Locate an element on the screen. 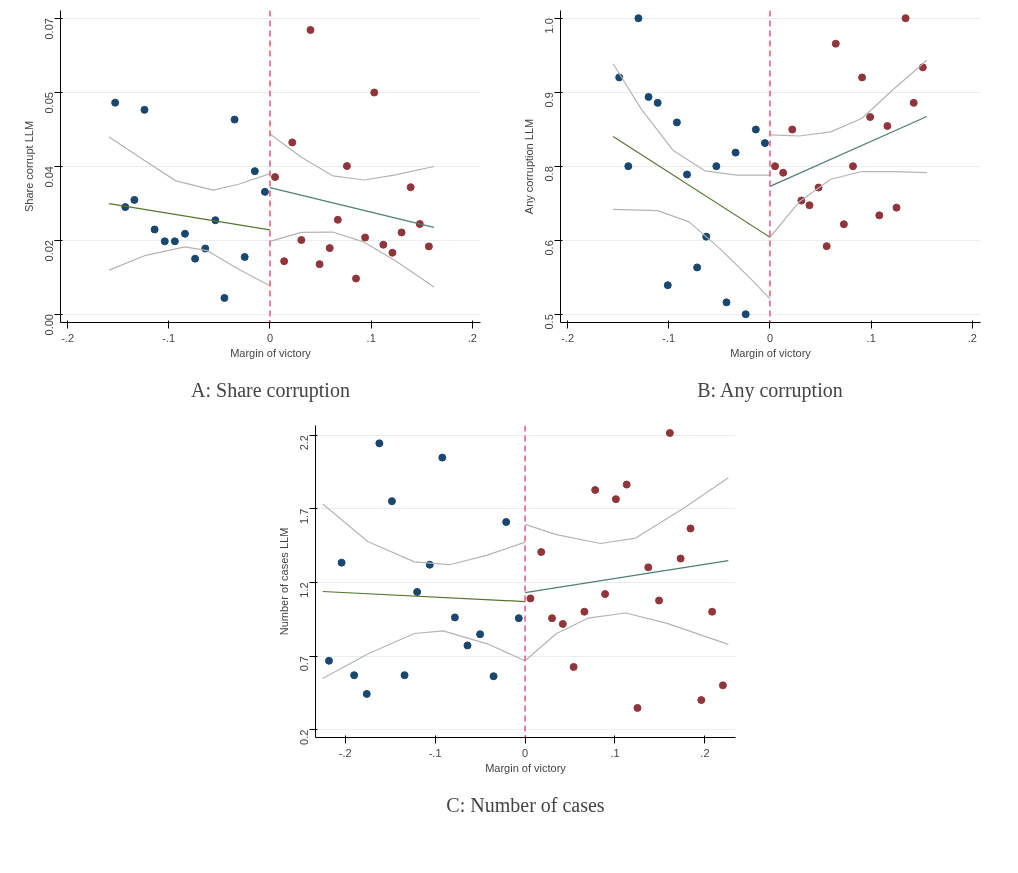  y-tick-label: 2.2 is located at coordinates (304, 443).